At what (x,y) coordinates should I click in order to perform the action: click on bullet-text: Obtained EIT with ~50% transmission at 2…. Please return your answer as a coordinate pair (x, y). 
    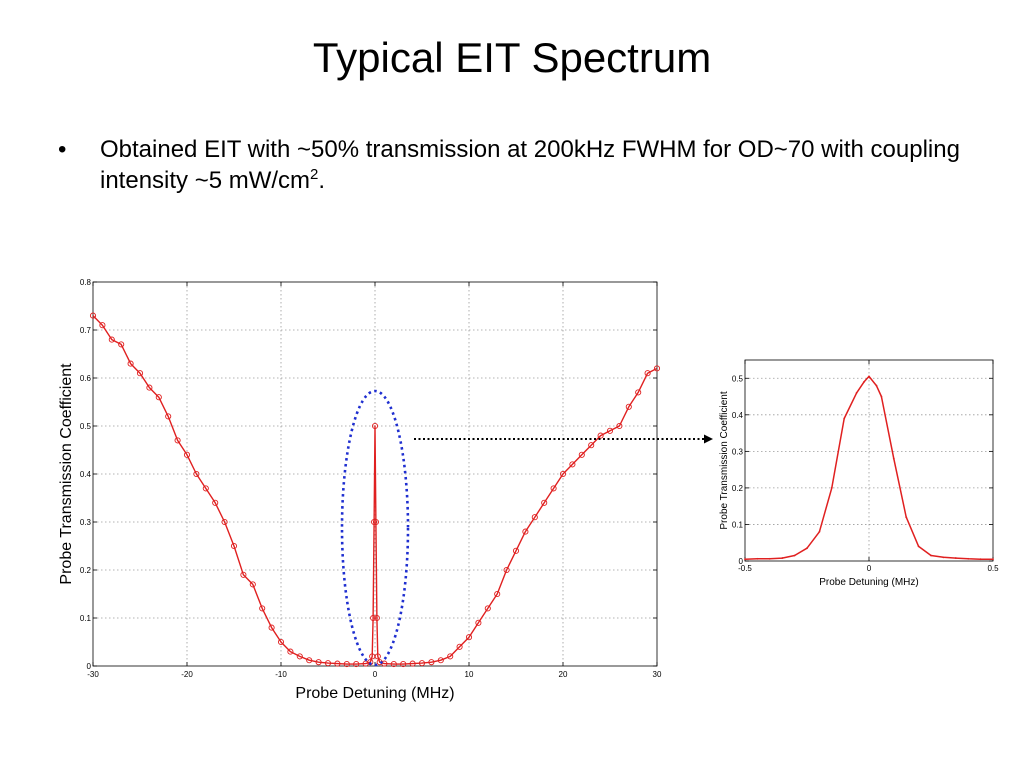
    Looking at the image, I should click on (539, 165).